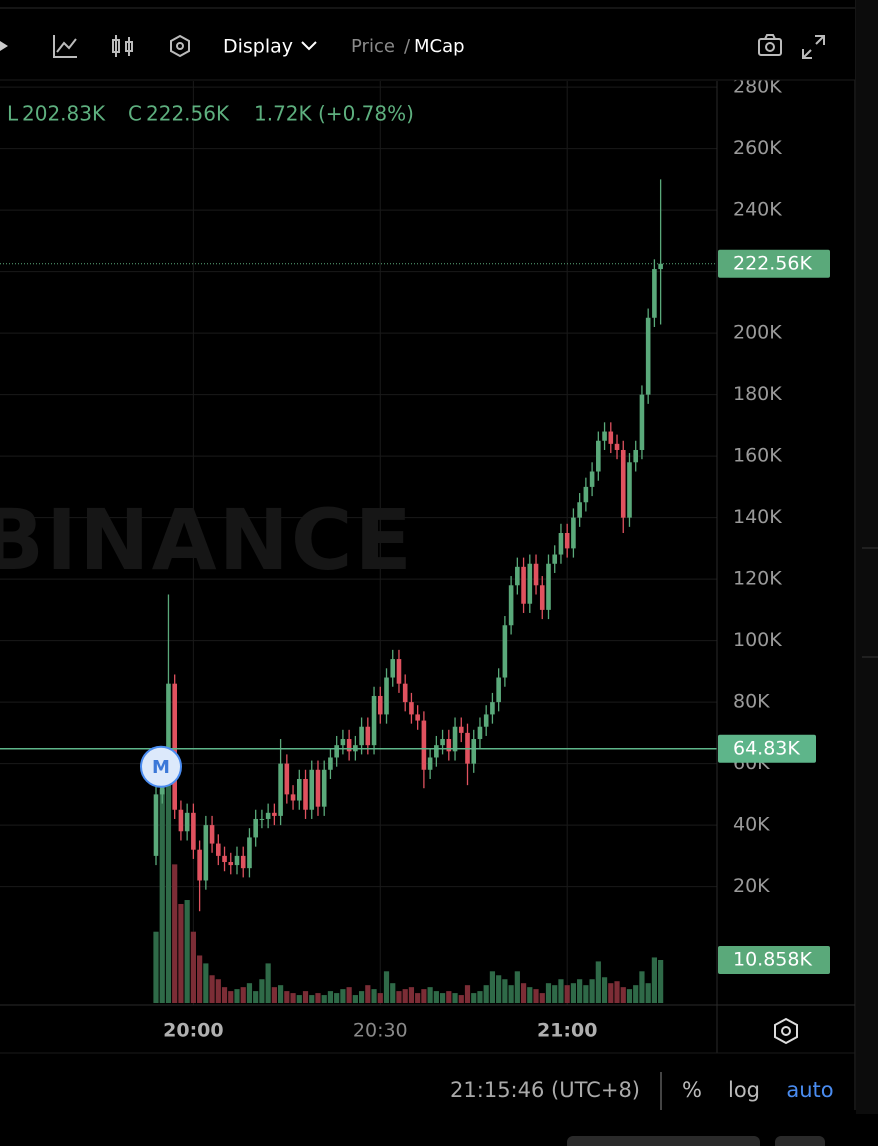  Describe the element at coordinates (4, 46) in the screenshot. I see `dropdown-arrow` at that location.